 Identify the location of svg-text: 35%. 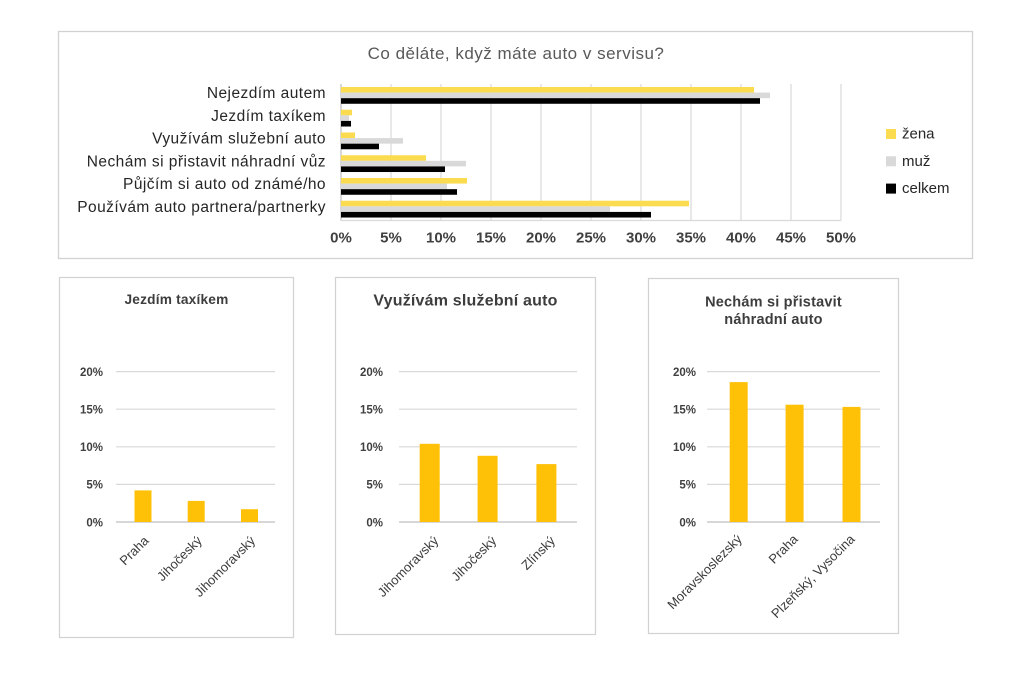
(691, 238).